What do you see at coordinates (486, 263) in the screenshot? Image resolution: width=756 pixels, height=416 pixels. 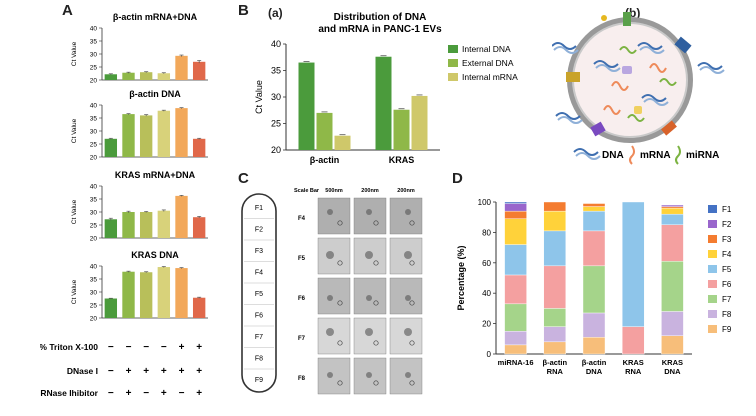 I see `panel-d-tick-label: 60` at bounding box center [486, 263].